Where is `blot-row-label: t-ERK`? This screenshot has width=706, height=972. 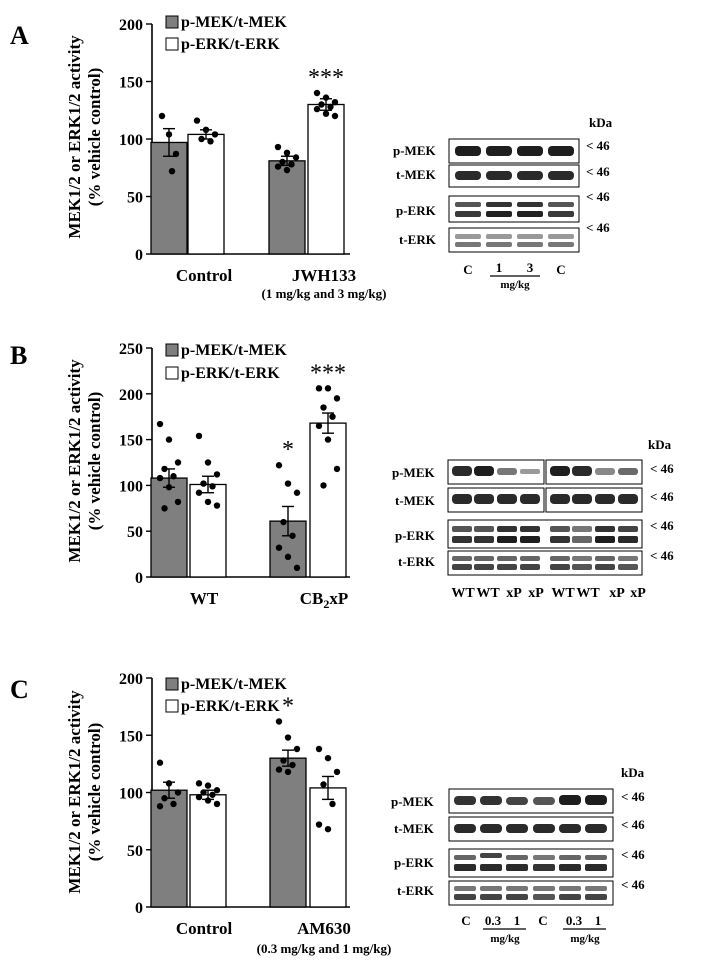
blot-row-label: t-ERK is located at coordinates (417, 561).